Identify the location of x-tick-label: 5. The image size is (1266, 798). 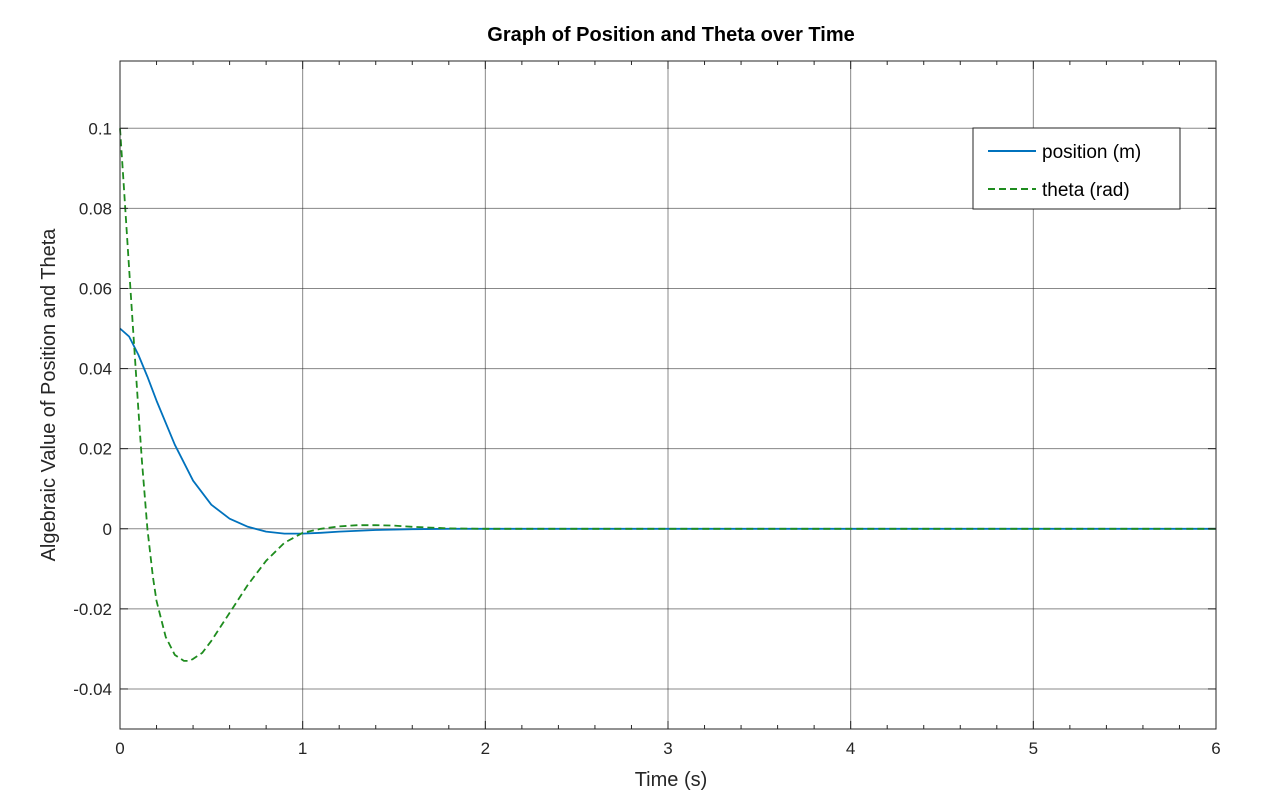
(1033, 748).